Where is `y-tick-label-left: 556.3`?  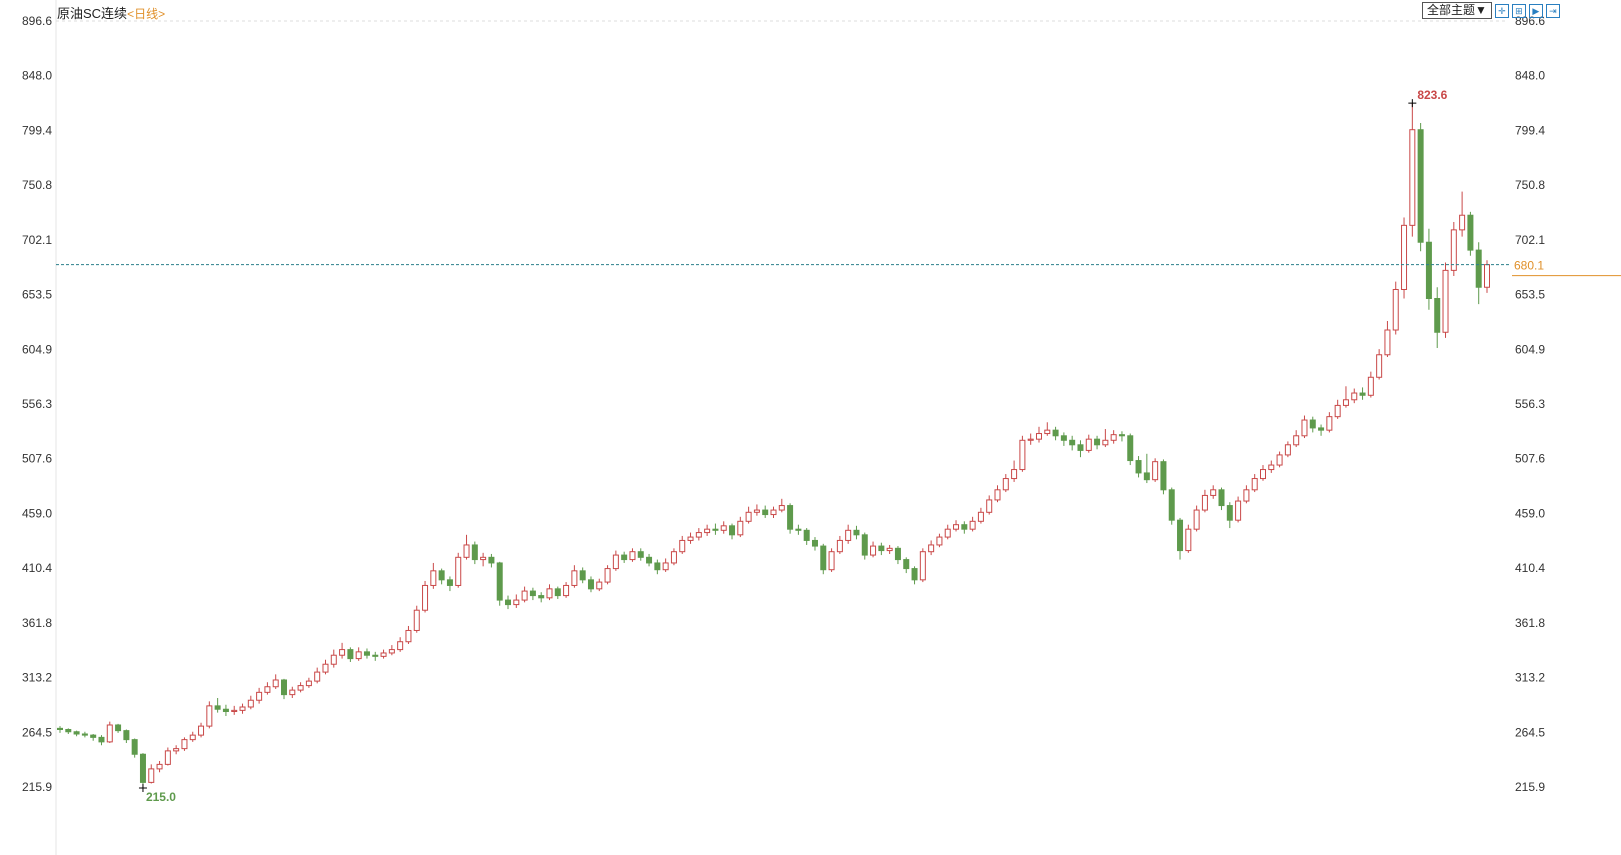
y-tick-label-left: 556.3 is located at coordinates (37, 404).